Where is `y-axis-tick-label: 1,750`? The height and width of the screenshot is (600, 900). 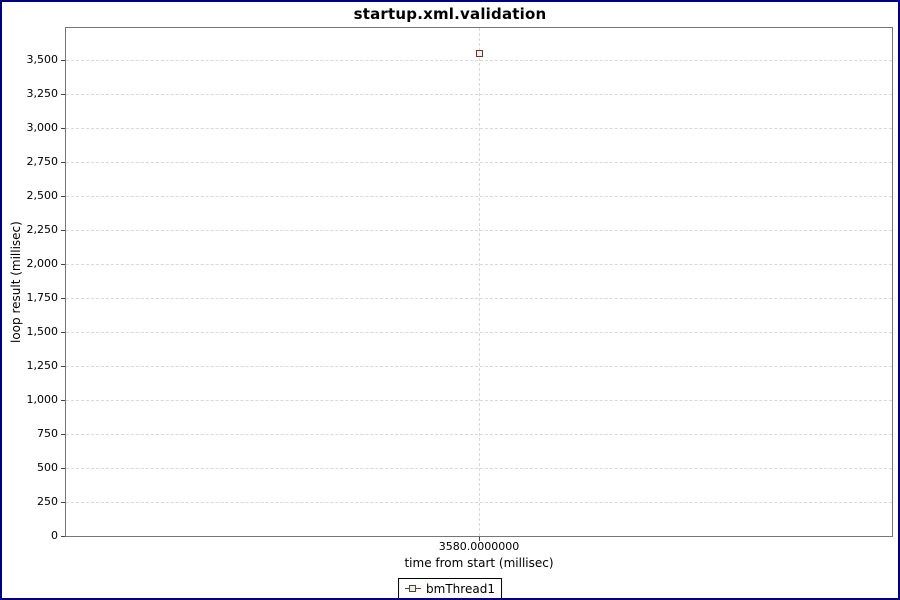 y-axis-tick-label: 1,750 is located at coordinates (42, 297).